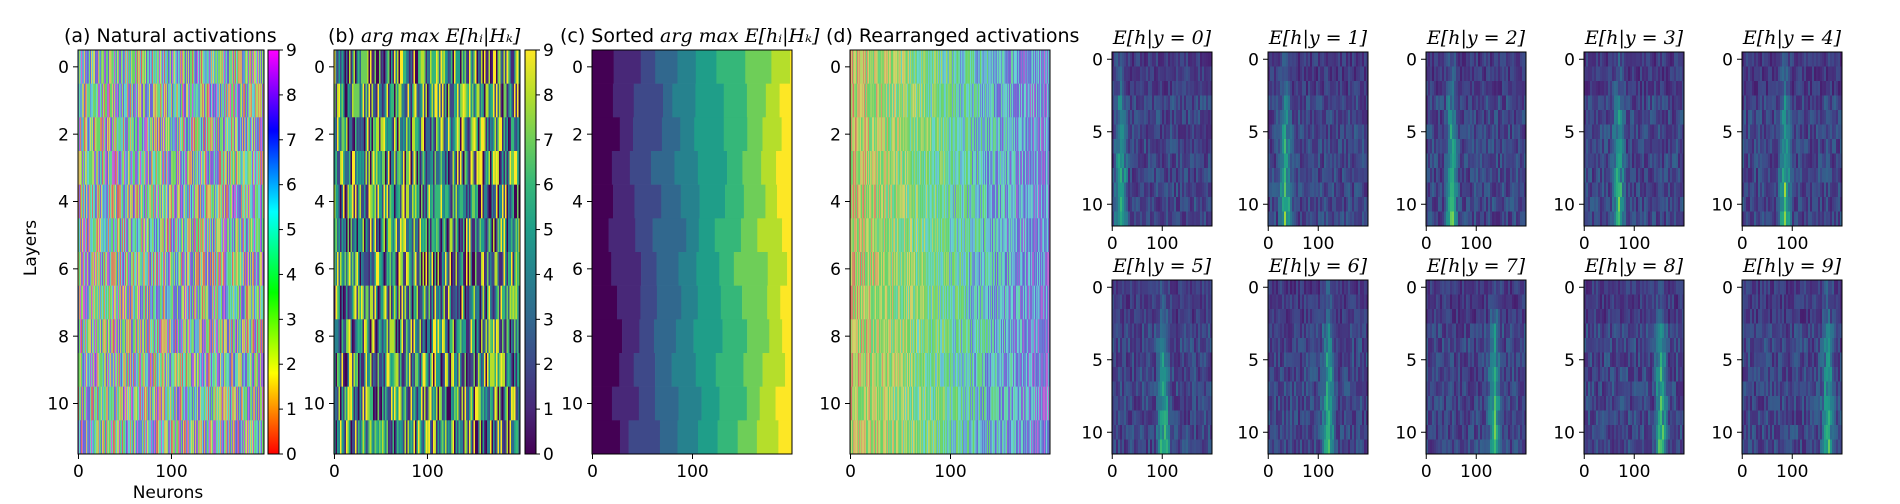 The height and width of the screenshot is (504, 1900). I want to click on panel-b-ytick-label: 8, so click(319, 337).